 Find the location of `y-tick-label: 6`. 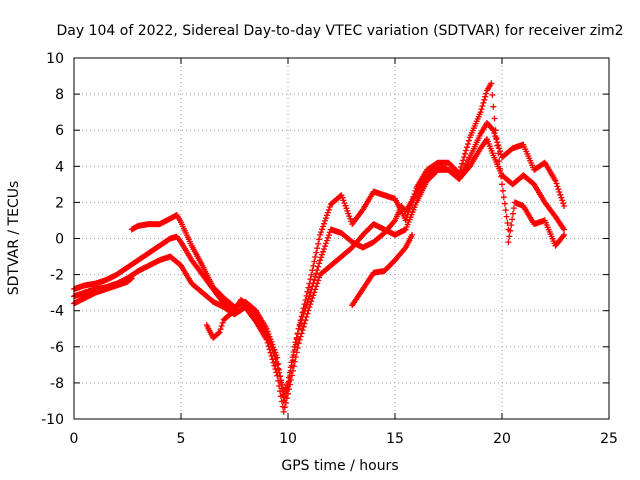

y-tick-label: 6 is located at coordinates (59, 131).